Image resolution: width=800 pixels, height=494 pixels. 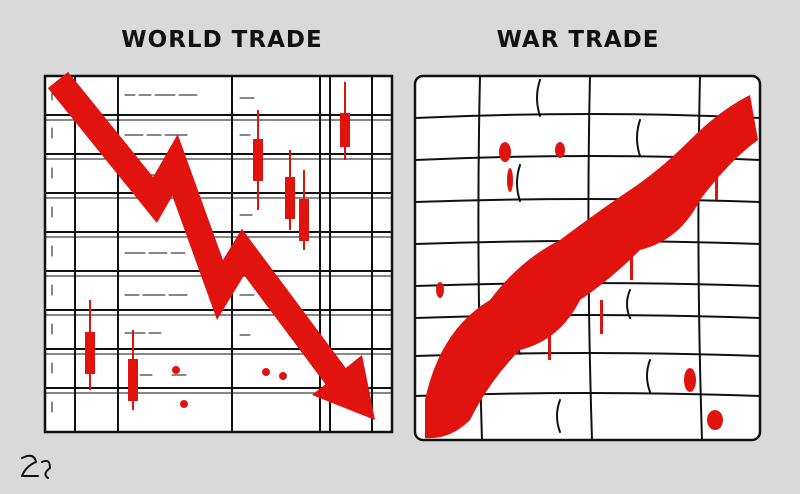 I want to click on signature, so click(x=36, y=466).